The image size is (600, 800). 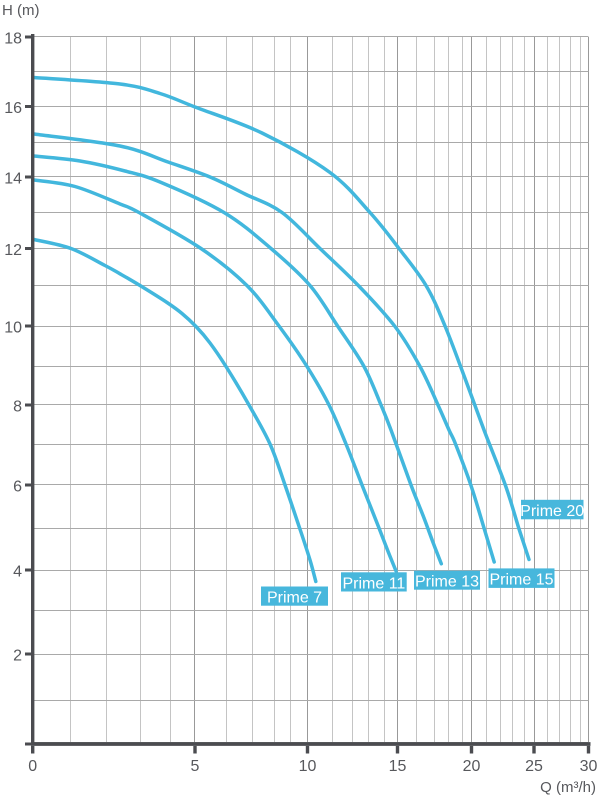 What do you see at coordinates (589, 766) in the screenshot?
I see `svg-text: 30` at bounding box center [589, 766].